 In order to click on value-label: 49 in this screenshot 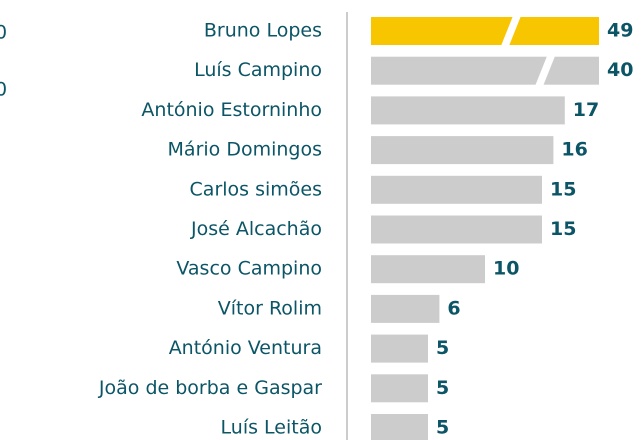, I will do `click(620, 31)`.